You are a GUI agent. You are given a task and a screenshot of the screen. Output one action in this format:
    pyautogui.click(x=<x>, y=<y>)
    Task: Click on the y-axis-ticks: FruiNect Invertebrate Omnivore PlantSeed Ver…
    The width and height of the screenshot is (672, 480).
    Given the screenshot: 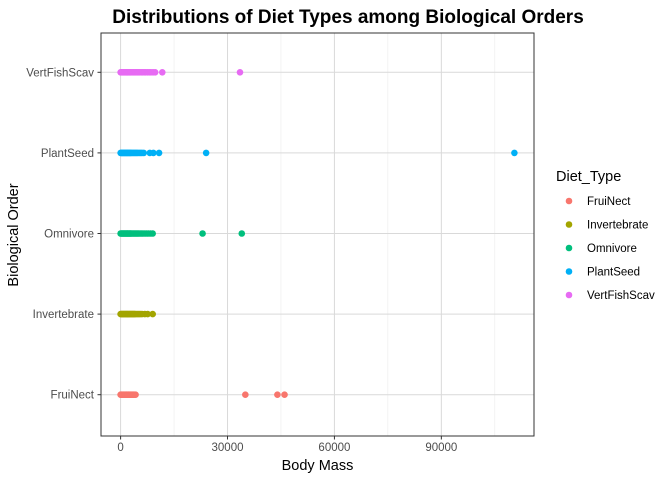 What is the action you would take?
    pyautogui.click(x=63, y=234)
    